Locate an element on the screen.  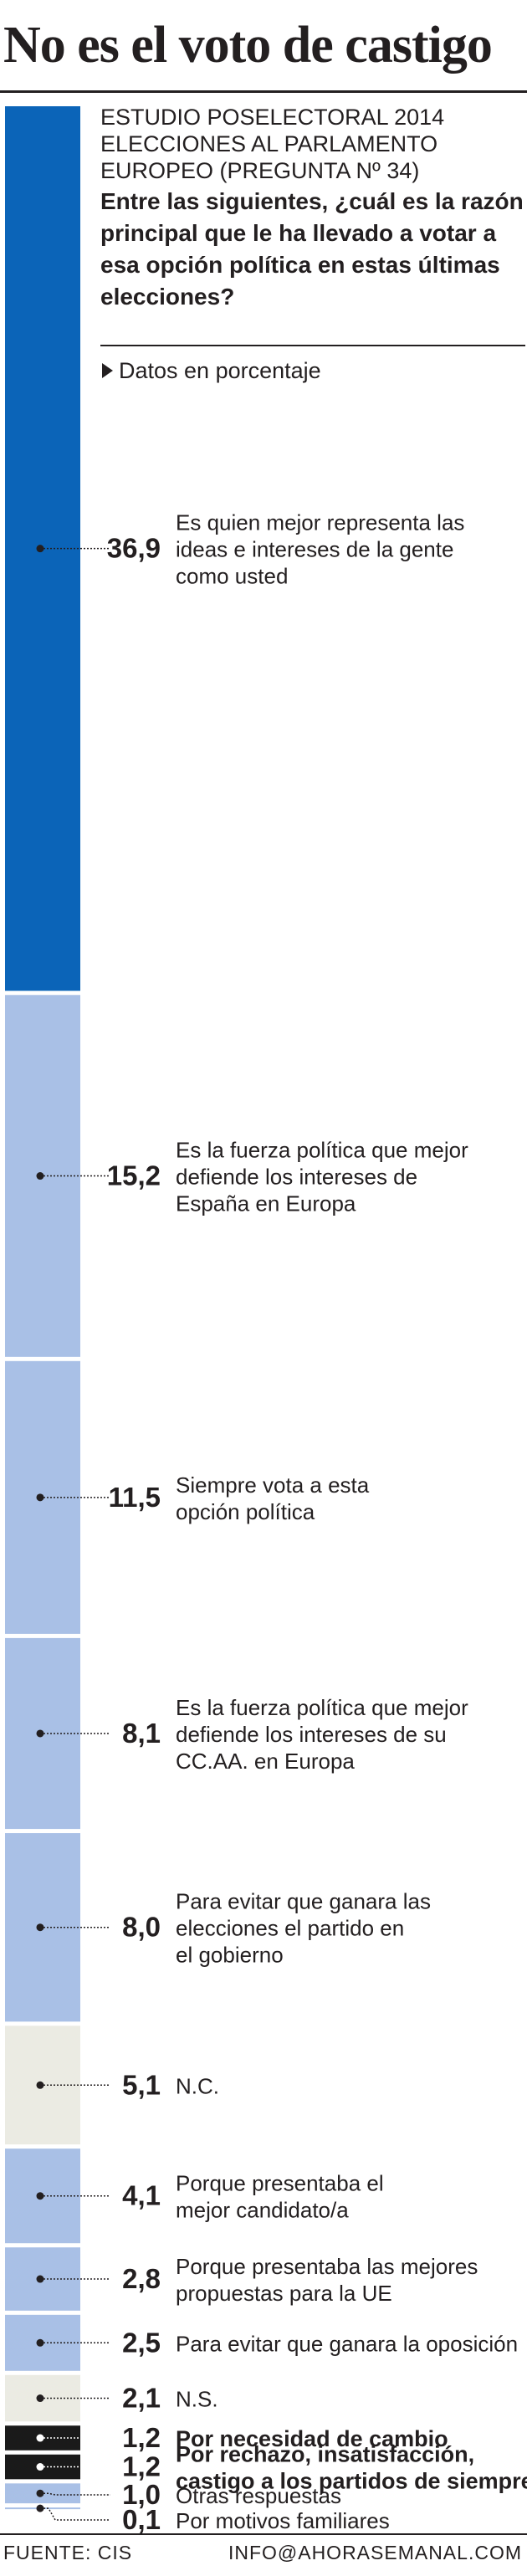
data-label-value: 2,5 is located at coordinates (141, 2342).